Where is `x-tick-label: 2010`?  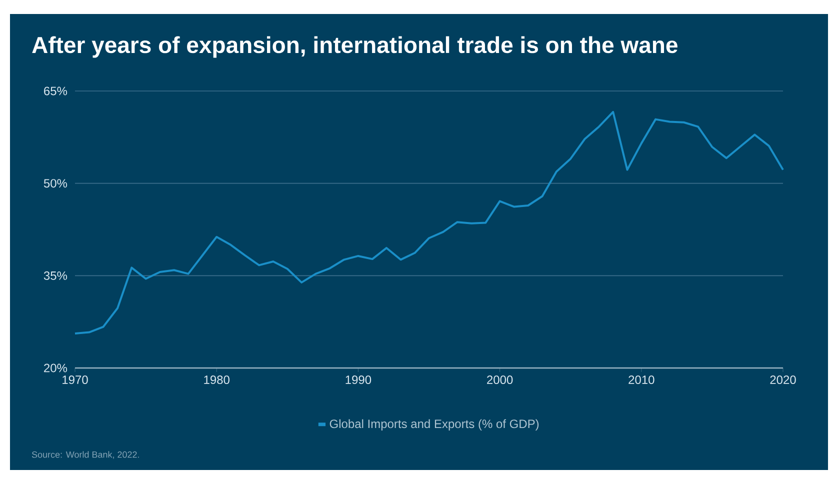
x-tick-label: 2010 is located at coordinates (641, 380).